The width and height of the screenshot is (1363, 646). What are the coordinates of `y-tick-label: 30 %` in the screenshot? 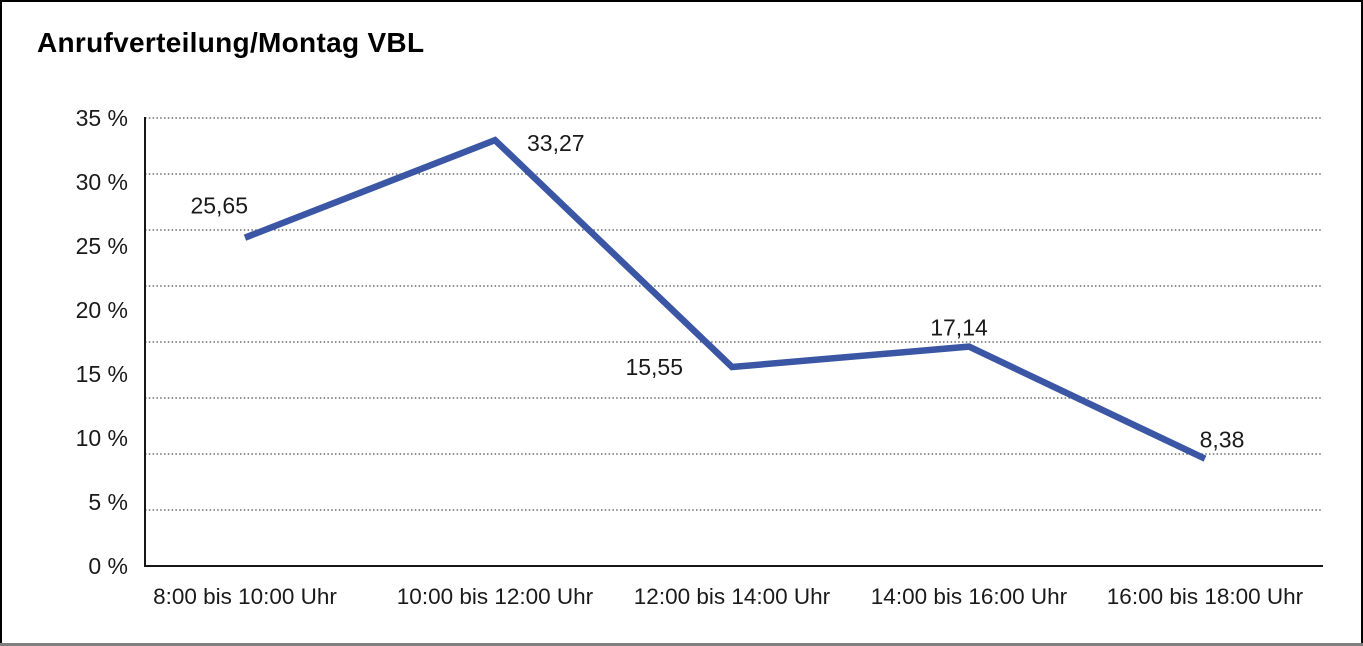 It's located at (102, 182).